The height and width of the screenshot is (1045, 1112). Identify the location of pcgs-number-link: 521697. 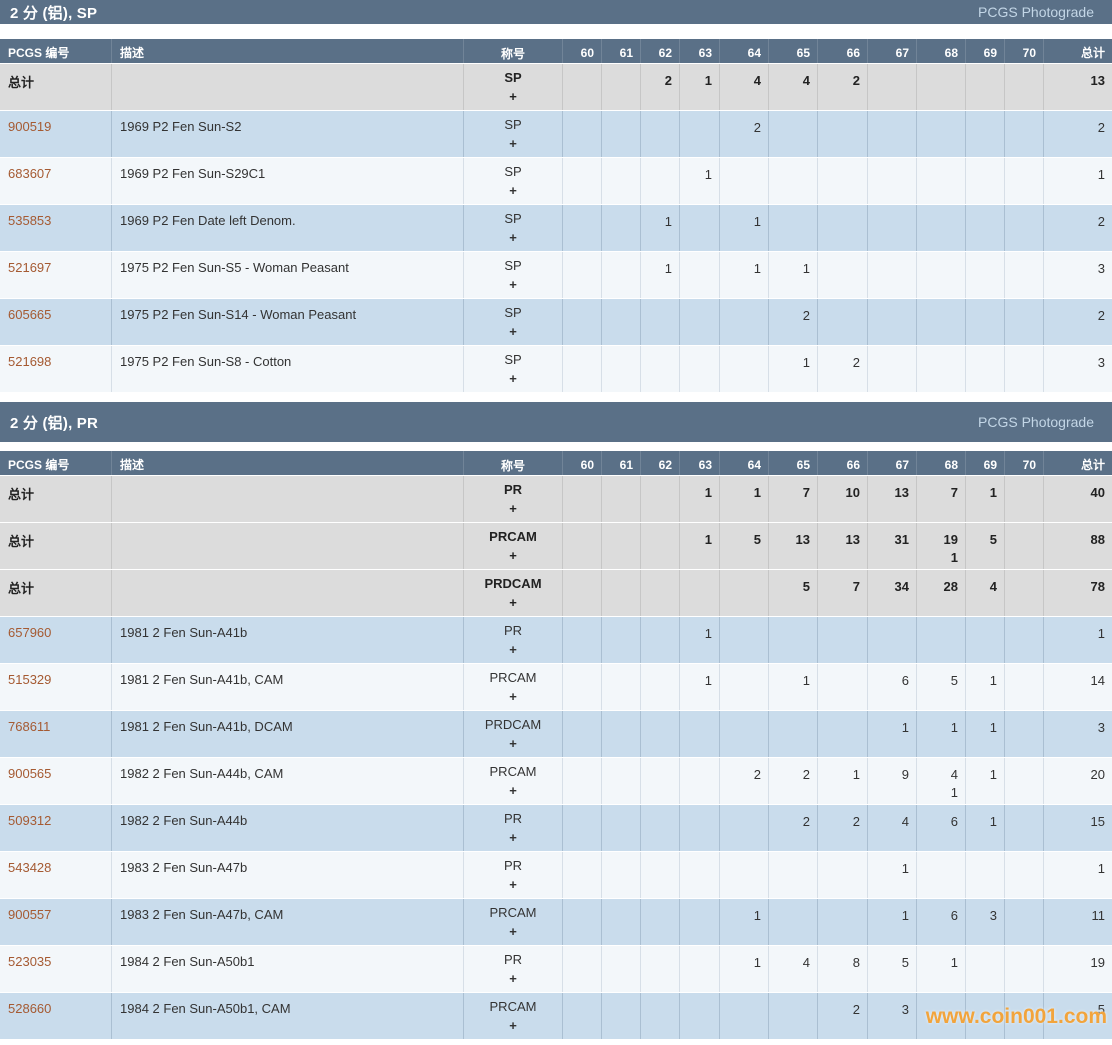
(56, 275).